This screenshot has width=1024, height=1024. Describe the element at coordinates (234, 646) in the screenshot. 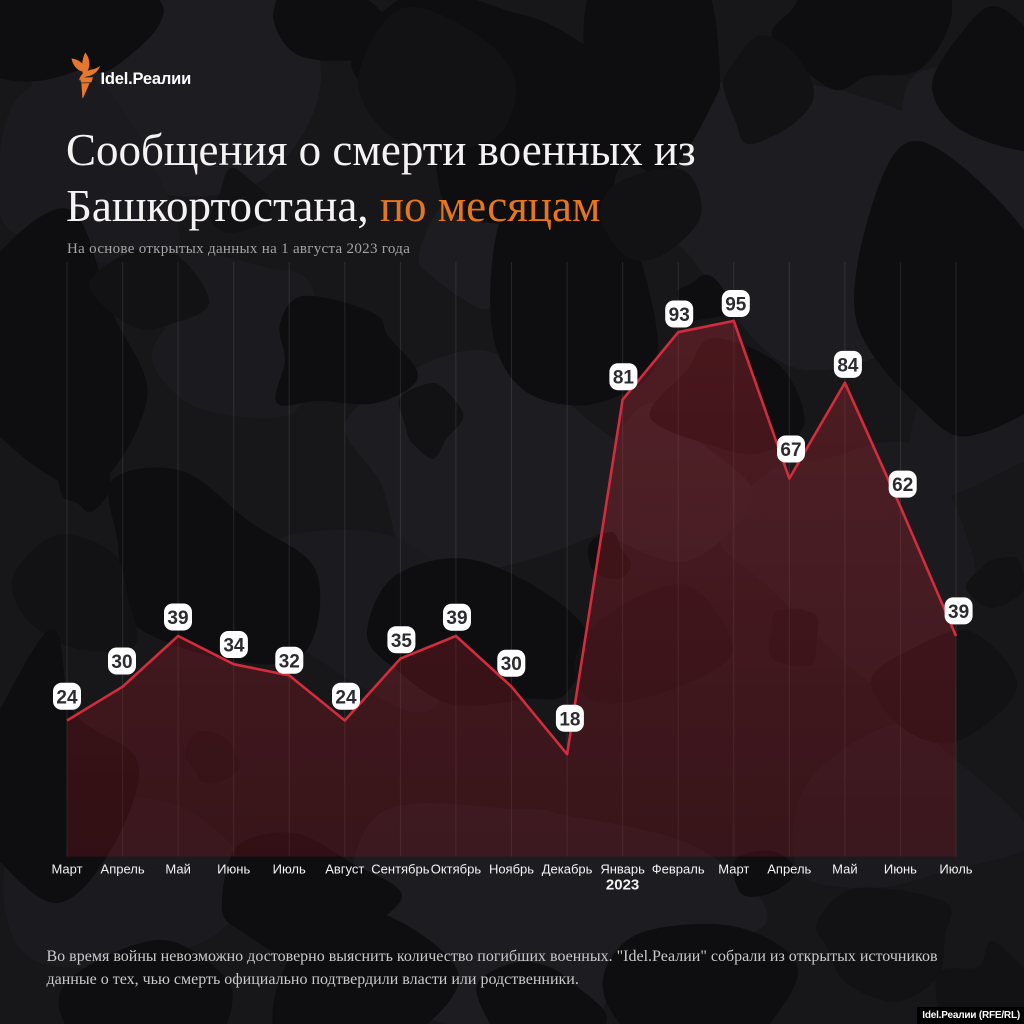

I see `svg-text: 34` at that location.